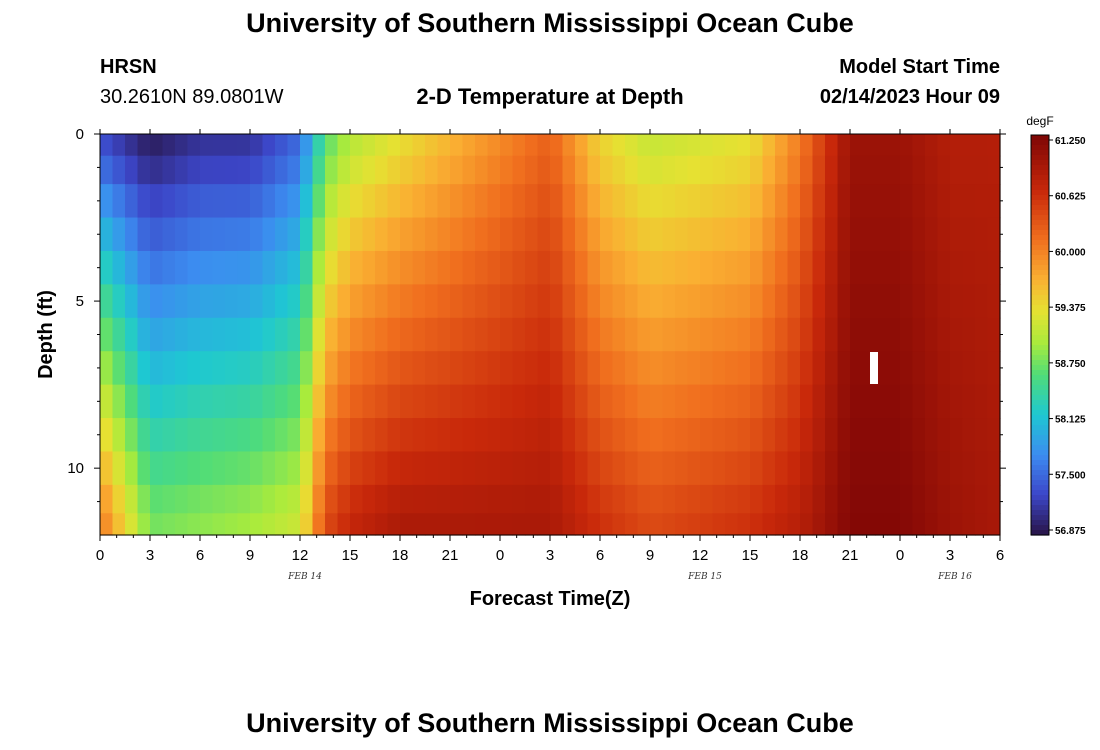 The height and width of the screenshot is (750, 1100). What do you see at coordinates (550, 96) in the screenshot?
I see `chart-subtitle: 2-D Temperature at Depth` at bounding box center [550, 96].